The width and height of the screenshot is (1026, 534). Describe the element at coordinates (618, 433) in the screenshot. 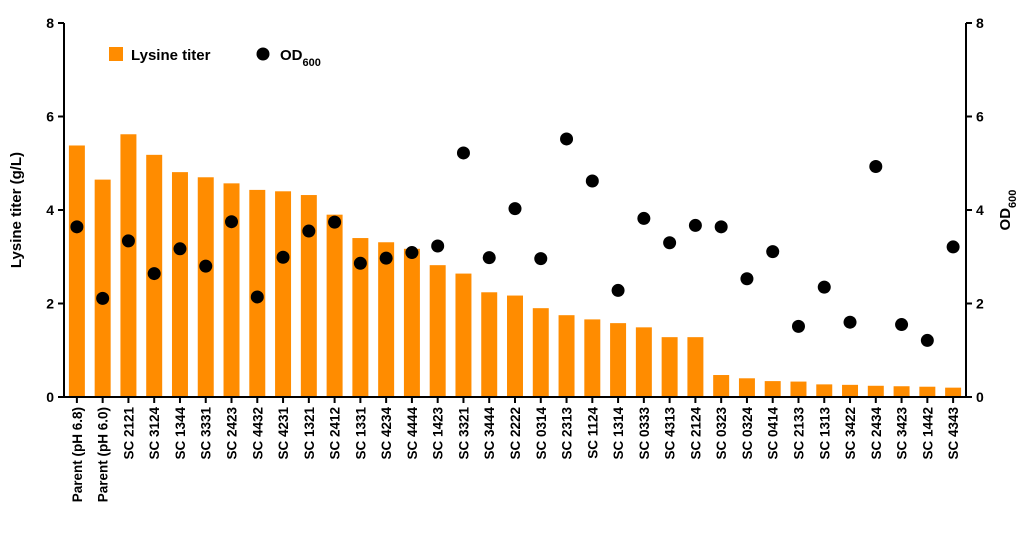

I see `x-tick-label: SC 1314` at that location.